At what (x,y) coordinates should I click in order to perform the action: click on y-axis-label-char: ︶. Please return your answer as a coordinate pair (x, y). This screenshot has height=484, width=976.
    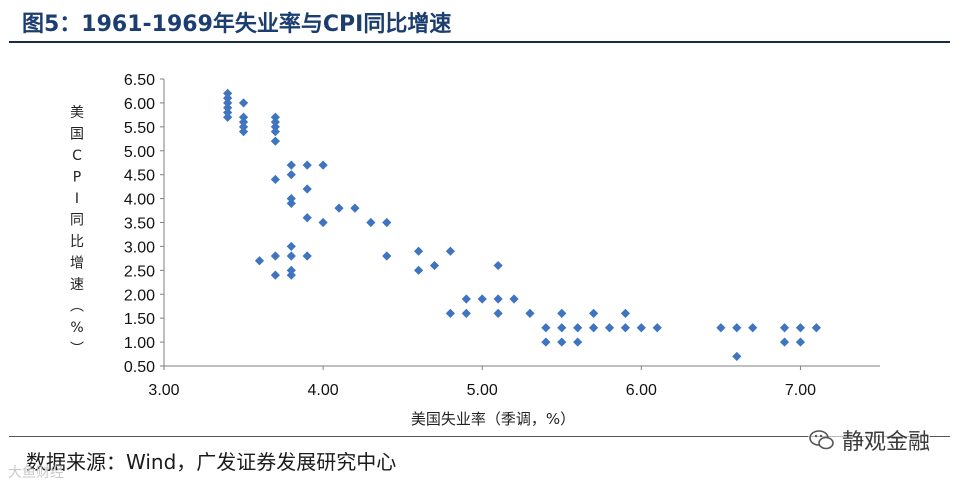
    Looking at the image, I should click on (77, 350).